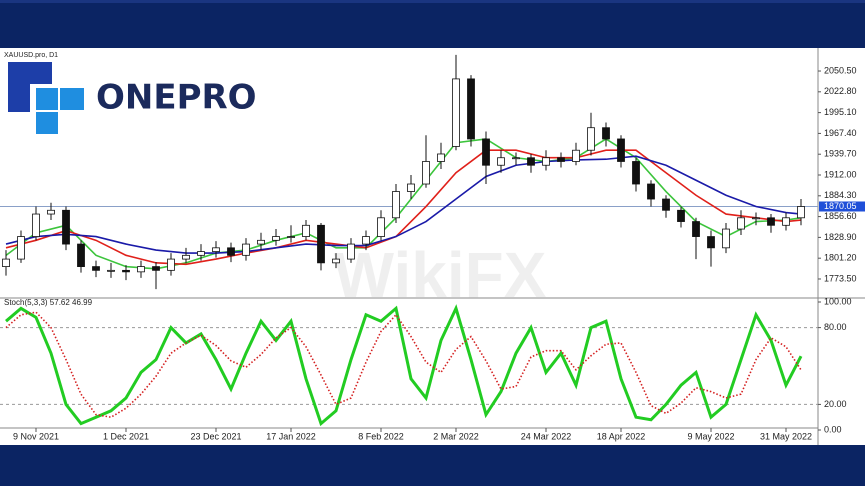 The height and width of the screenshot is (486, 865). What do you see at coordinates (835, 404) in the screenshot?
I see `y-tick-label: 20.00` at bounding box center [835, 404].